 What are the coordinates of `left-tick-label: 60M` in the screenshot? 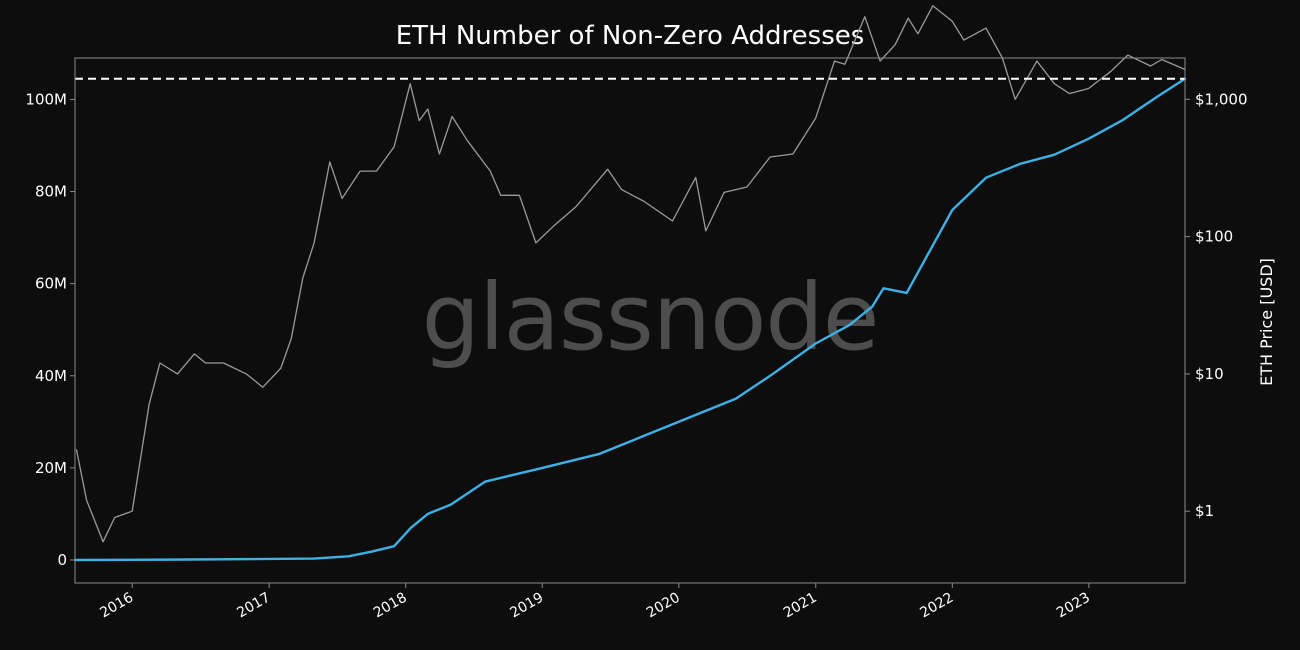 It's located at (51, 284).